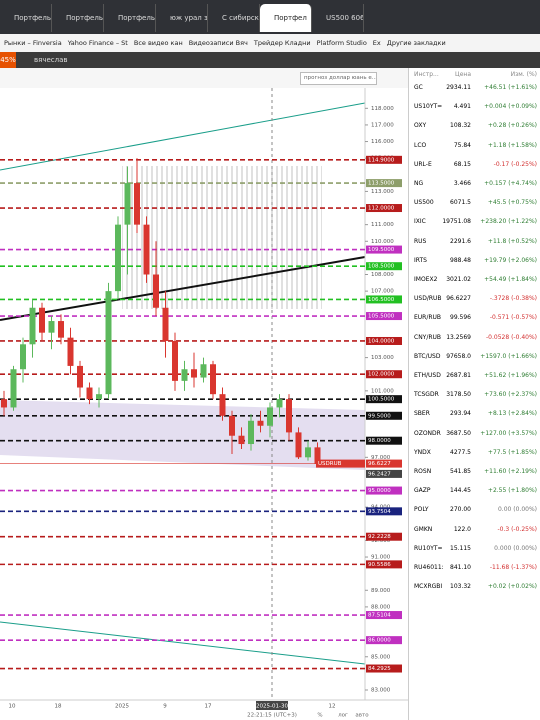  I want to click on watchlist-row: US500 6071.5 +45.5 (+0.75%), so click(474, 203).